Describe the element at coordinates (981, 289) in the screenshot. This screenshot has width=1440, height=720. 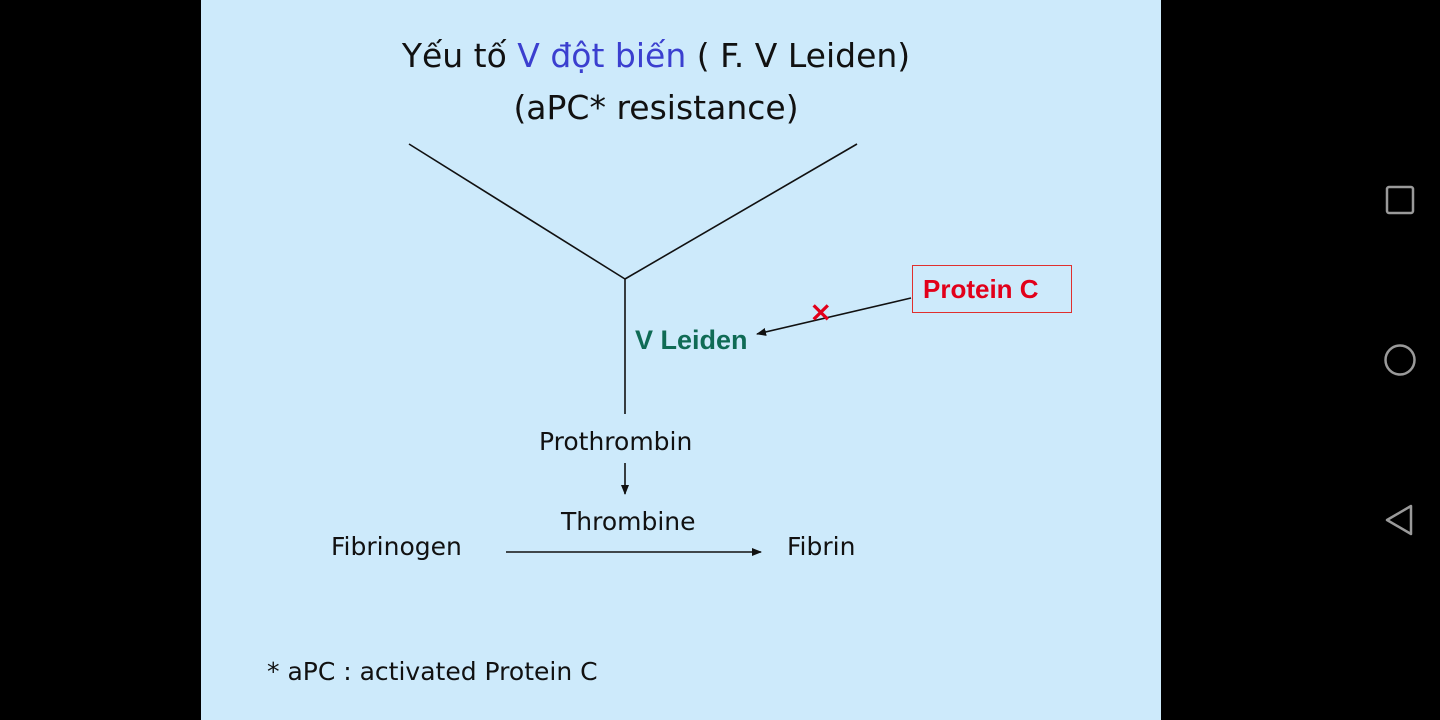
I see `protein-c-label: Protein C` at that location.